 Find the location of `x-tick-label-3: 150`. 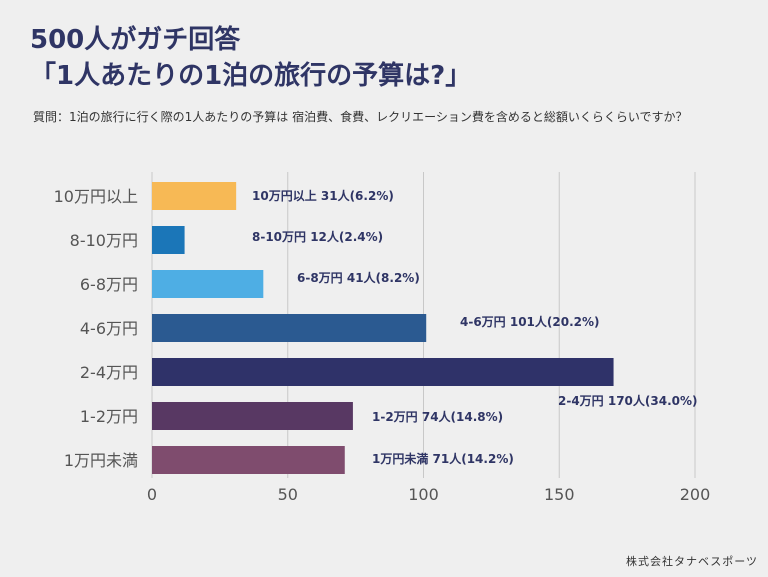

x-tick-label-3: 150 is located at coordinates (559, 494).